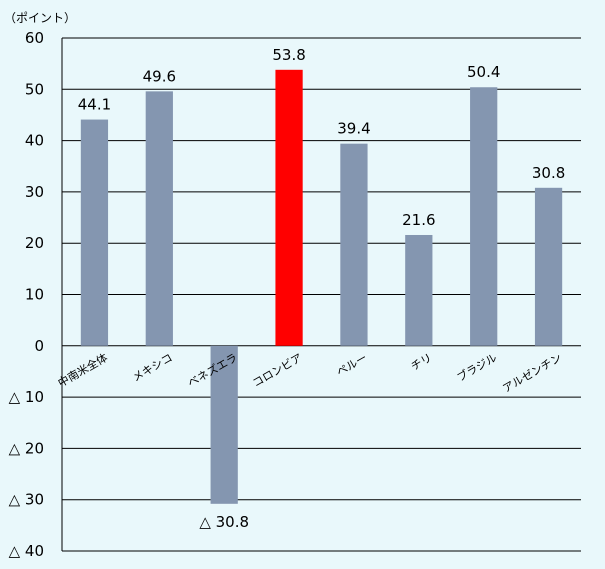  I want to click on y-tick-label: 30, so click(34, 192).